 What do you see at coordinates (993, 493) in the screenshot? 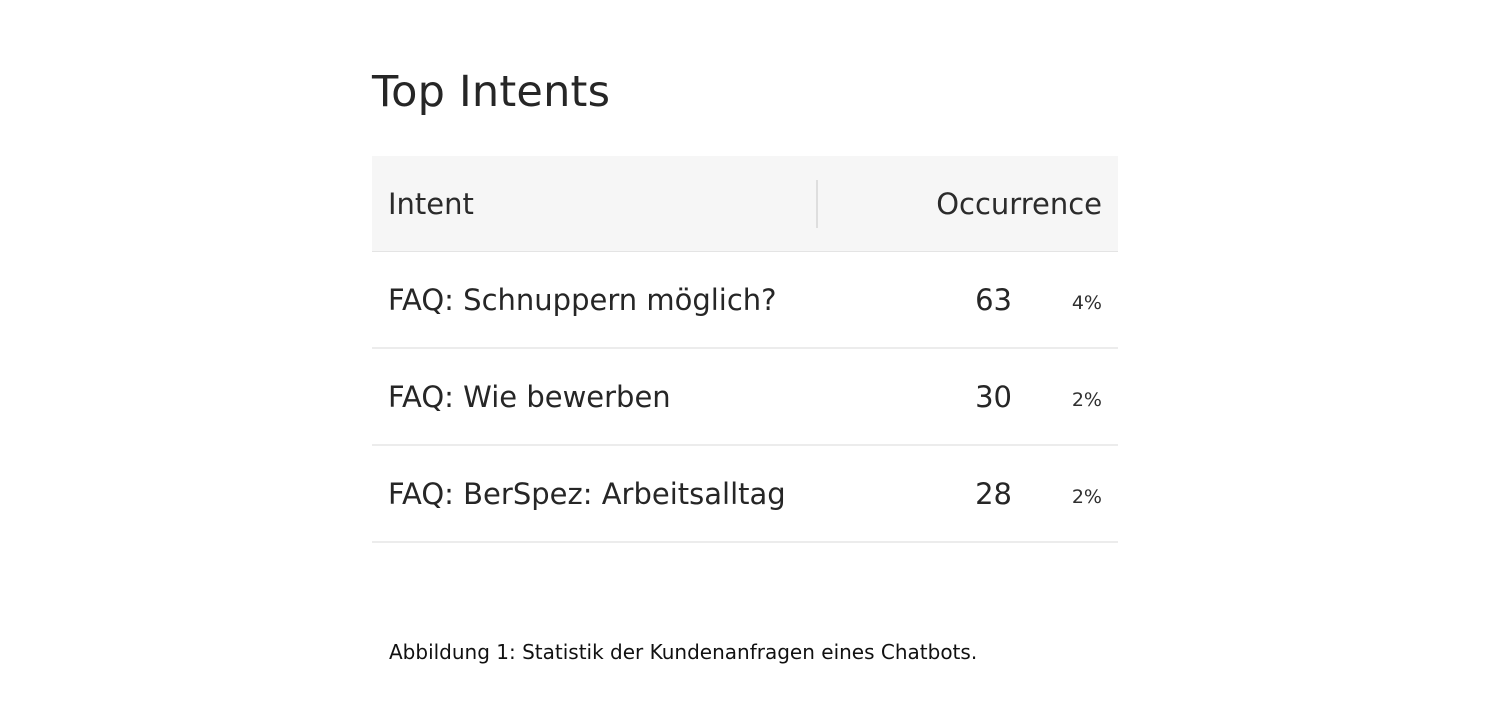
I see `occurrence-count: 28` at bounding box center [993, 493].